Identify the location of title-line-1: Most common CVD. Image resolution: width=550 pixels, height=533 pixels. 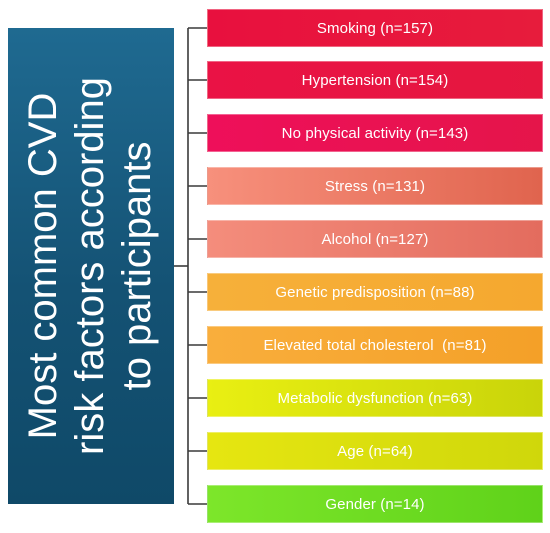
(43, 266).